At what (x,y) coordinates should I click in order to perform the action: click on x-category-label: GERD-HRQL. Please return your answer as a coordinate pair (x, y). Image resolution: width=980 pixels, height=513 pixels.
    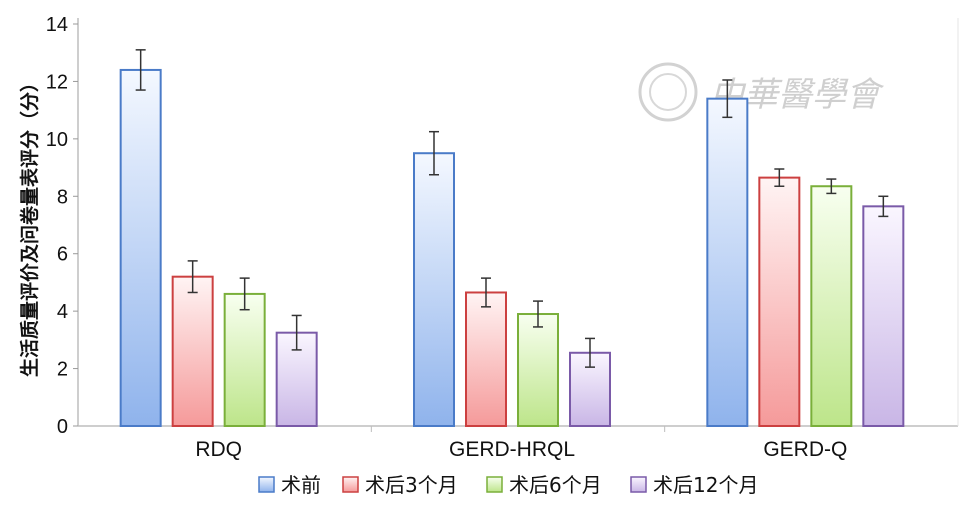
    Looking at the image, I should click on (512, 449).